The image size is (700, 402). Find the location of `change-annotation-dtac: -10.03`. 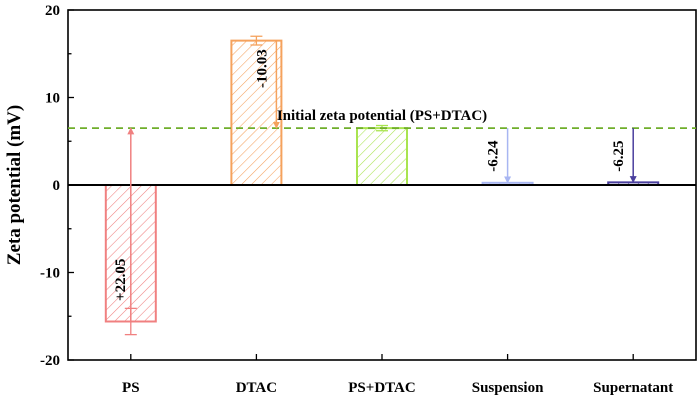

change-annotation-dtac: -10.03 is located at coordinates (267, 84).